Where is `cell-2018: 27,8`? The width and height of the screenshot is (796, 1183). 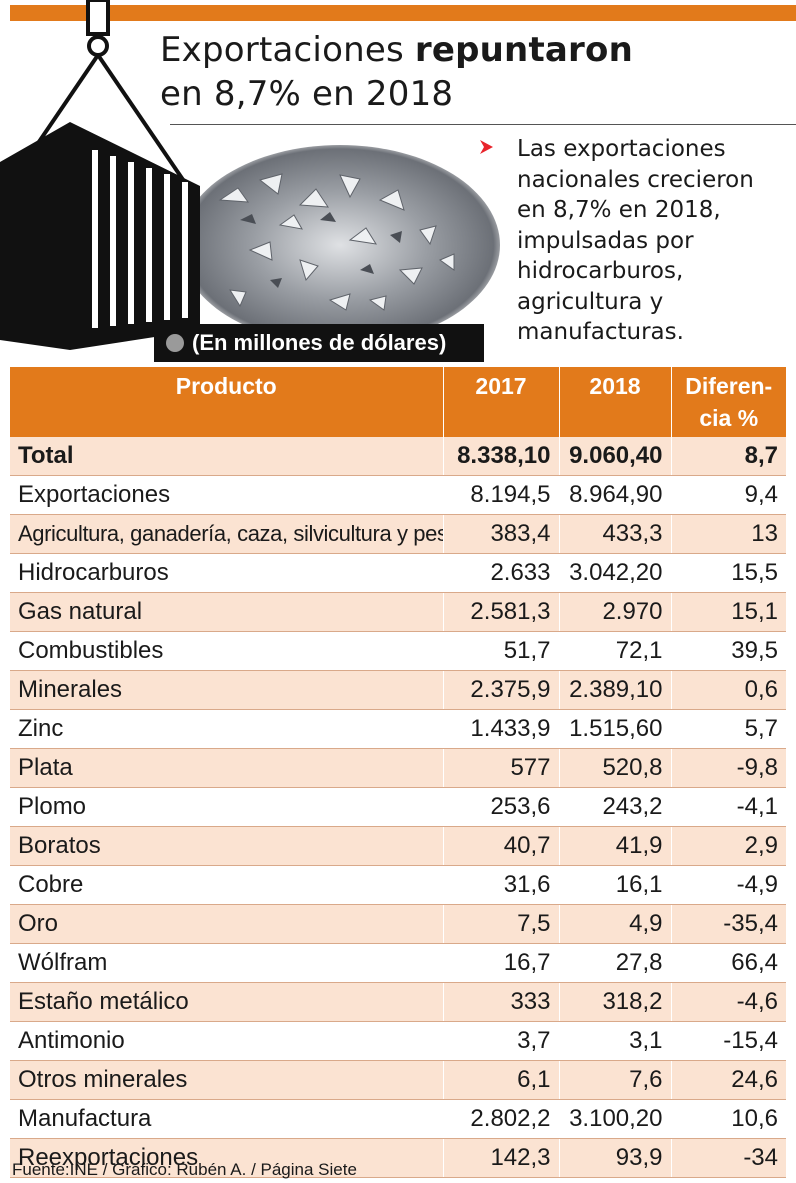 cell-2018: 27,8 is located at coordinates (614, 963).